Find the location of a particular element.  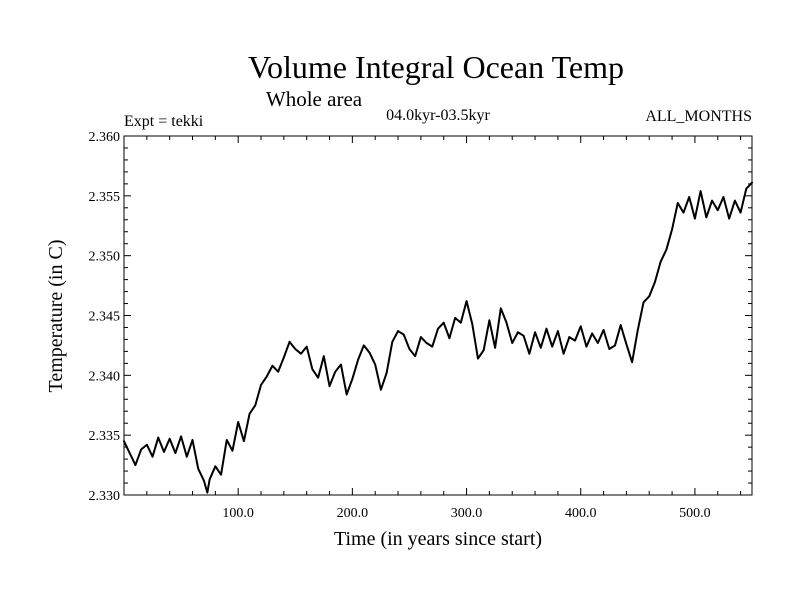

x-axis-label: Time (in years since start) is located at coordinates (438, 539).